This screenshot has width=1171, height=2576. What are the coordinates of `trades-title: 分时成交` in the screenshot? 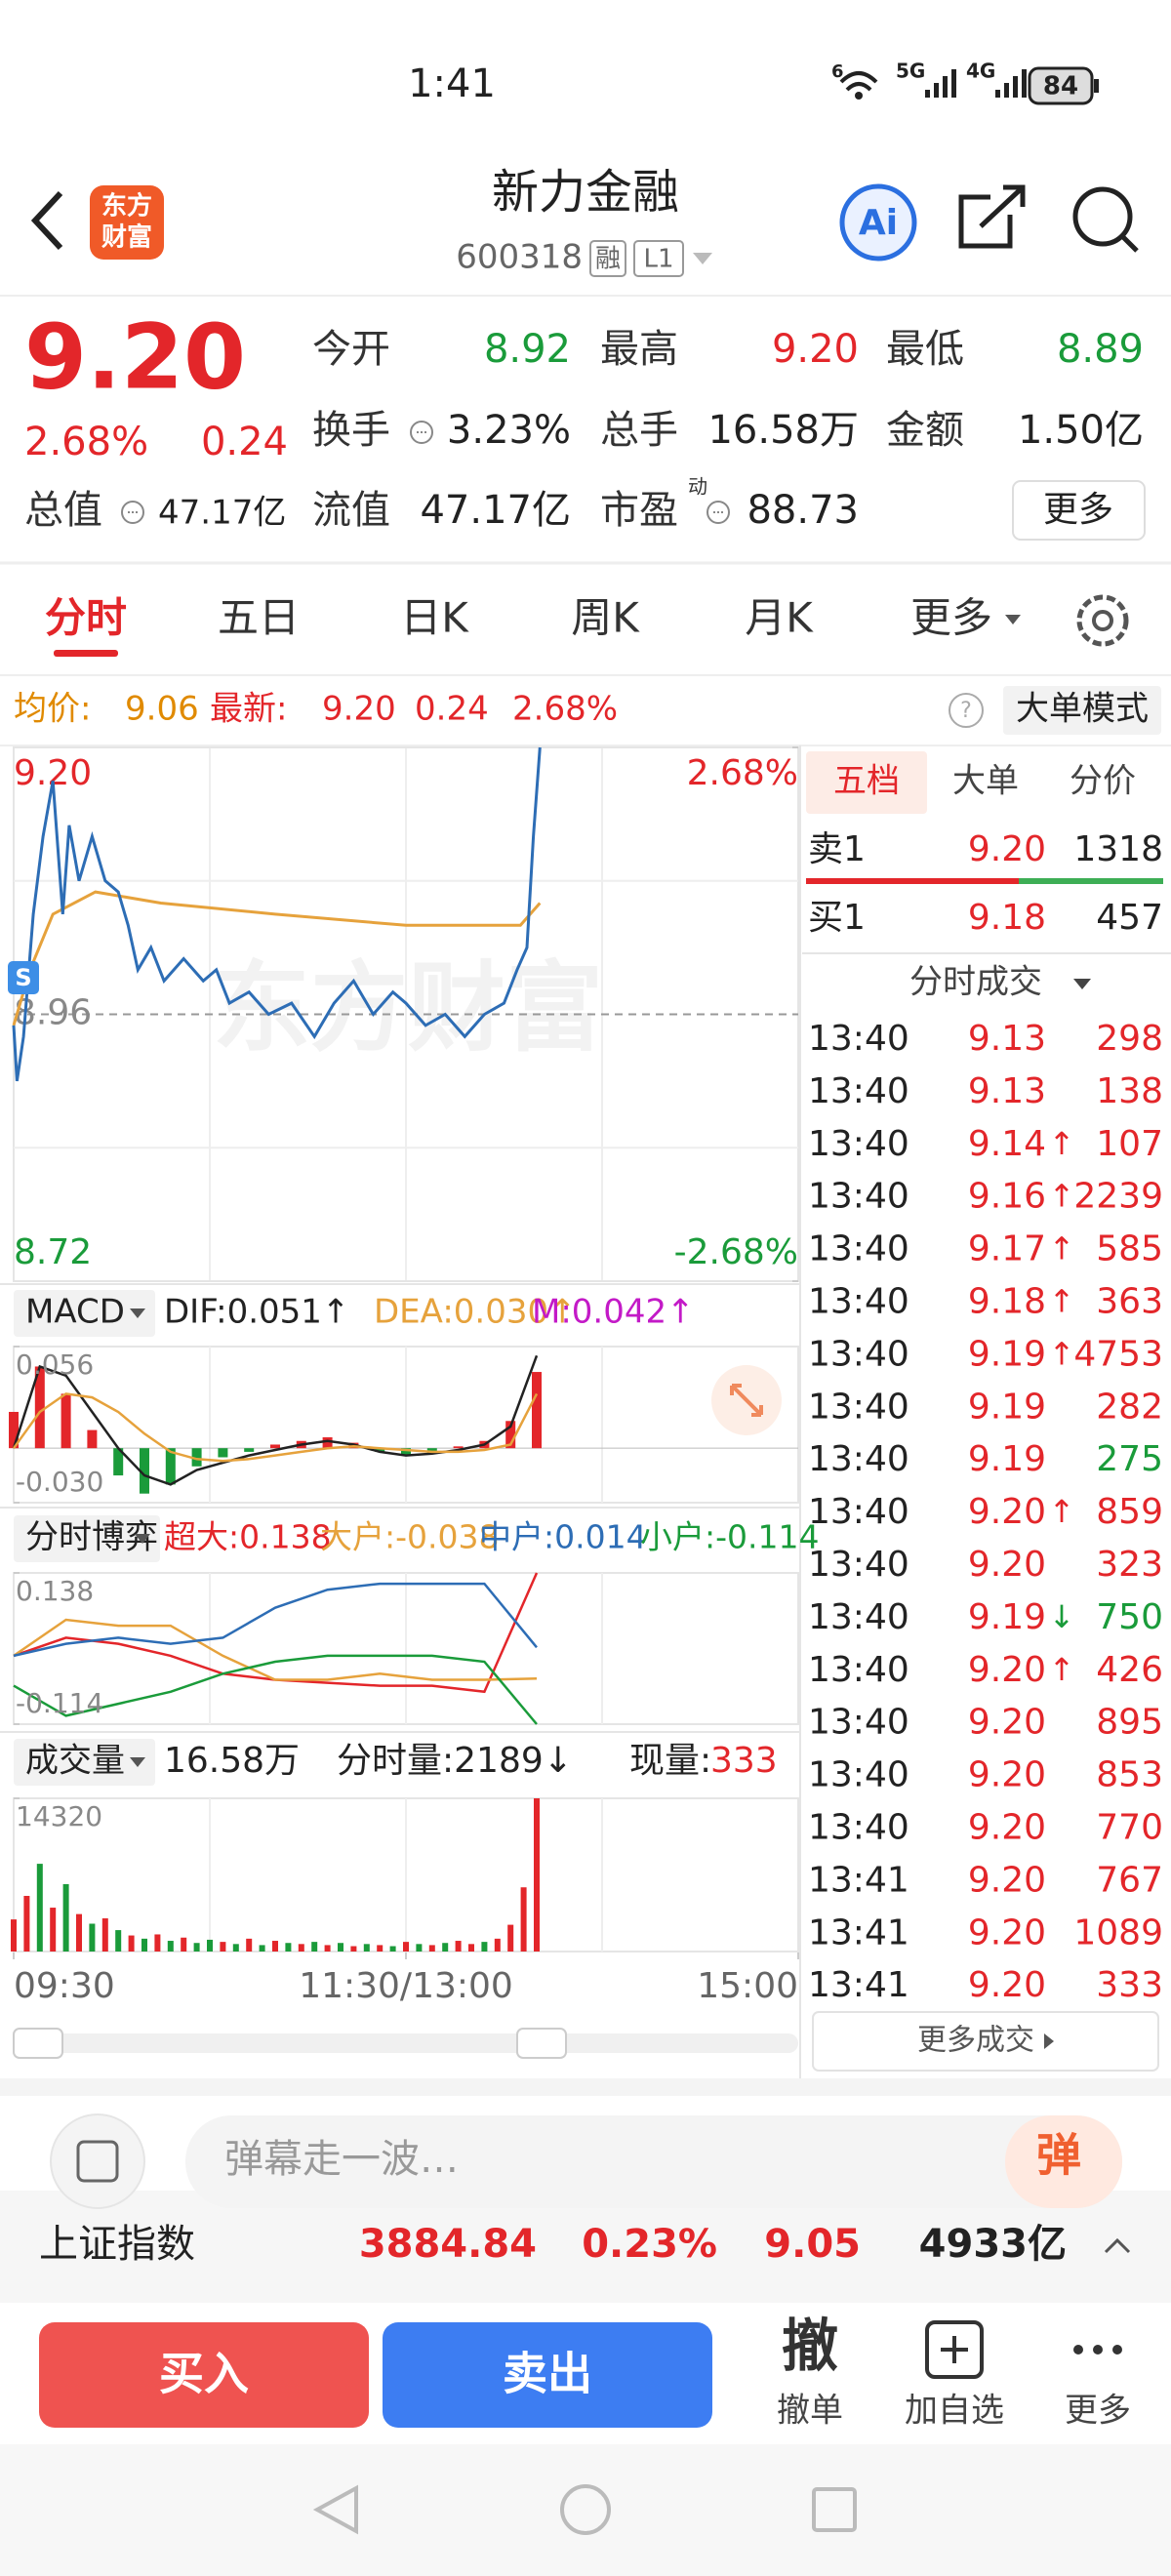 It's located at (975, 982).